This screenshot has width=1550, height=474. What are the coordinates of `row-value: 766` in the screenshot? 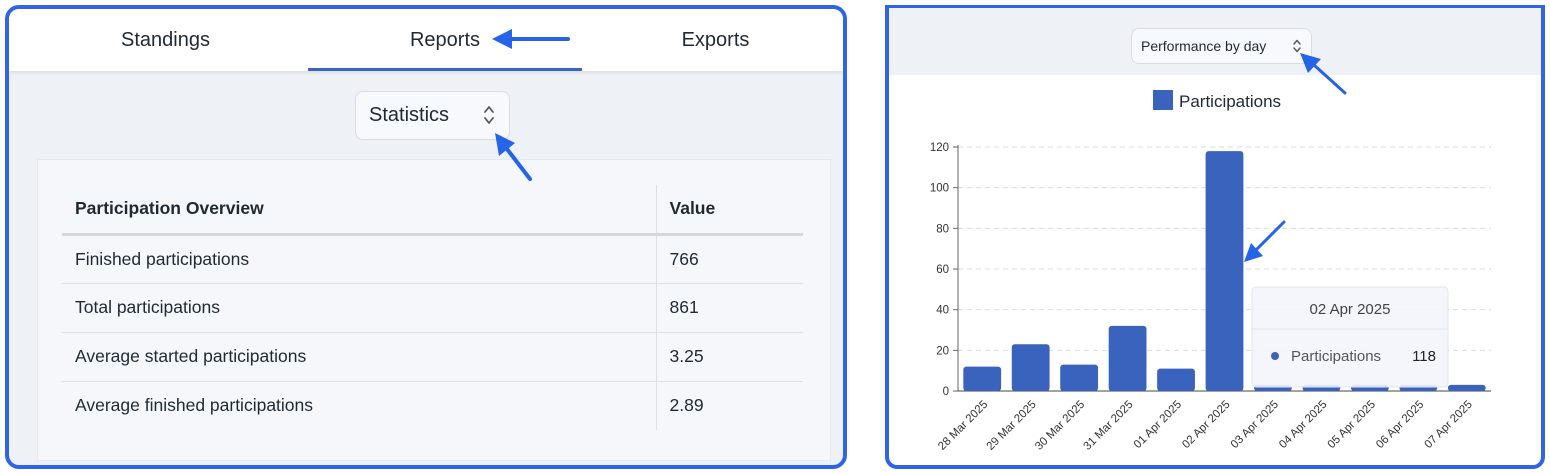 It's located at (729, 259).